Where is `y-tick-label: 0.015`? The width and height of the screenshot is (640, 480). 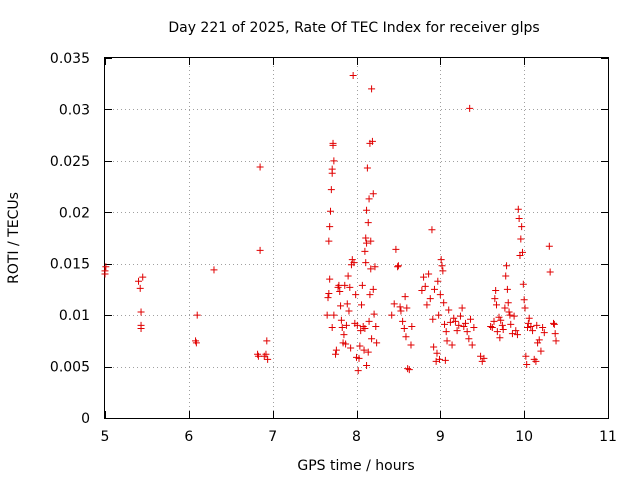
y-tick-label: 0.015 is located at coordinates (70, 265).